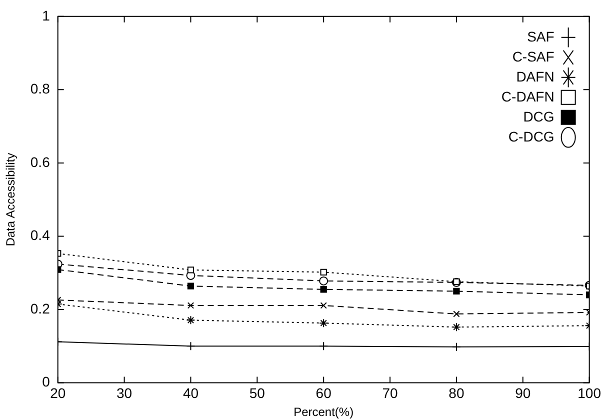 The height and width of the screenshot is (420, 604). What do you see at coordinates (538, 116) in the screenshot?
I see `legend-label: DCG` at bounding box center [538, 116].